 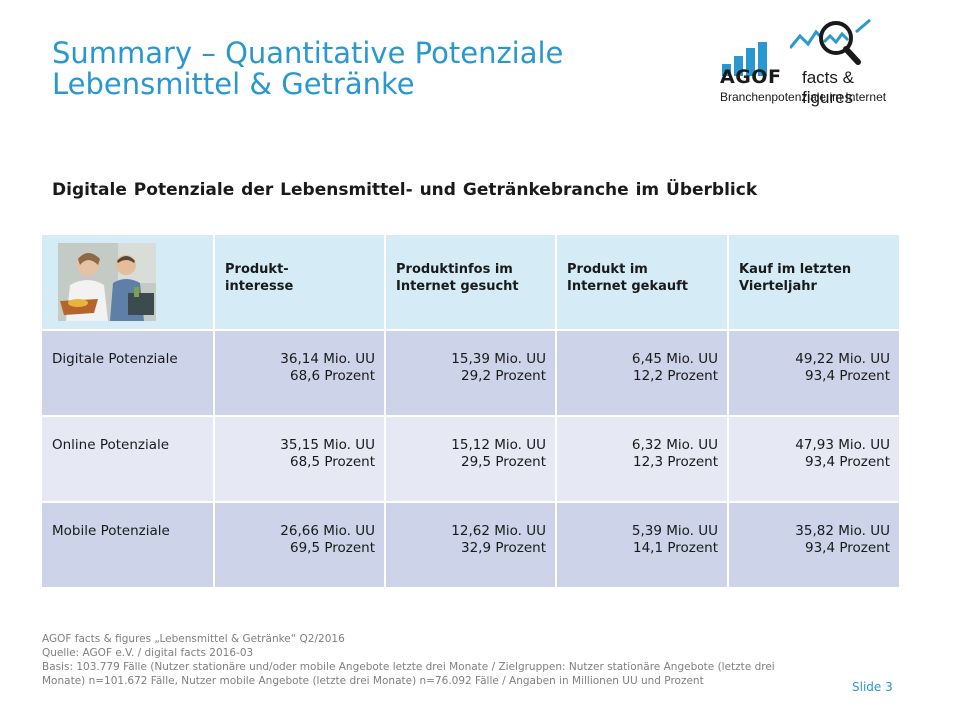 I want to click on header-produktinfos-gesucht: Produktinfos im Internet gesucht, so click(x=471, y=283).